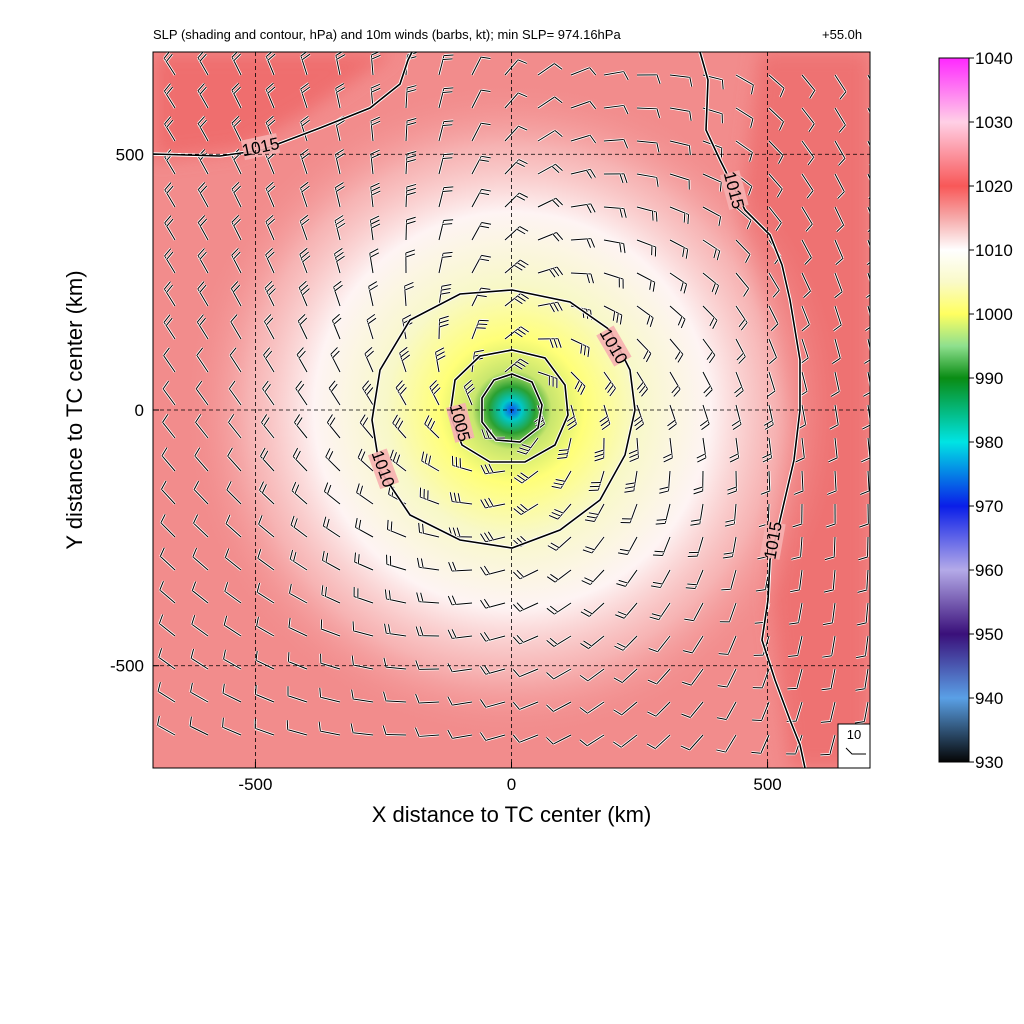  I want to click on wind-barb-reference-key: 10, so click(854, 746).